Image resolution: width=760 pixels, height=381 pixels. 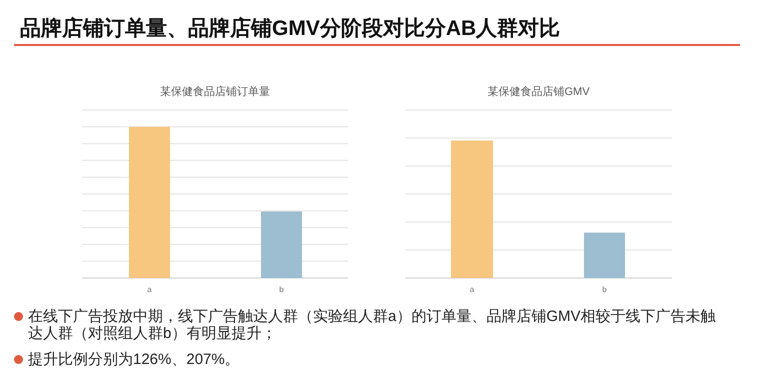 What do you see at coordinates (215, 91) in the screenshot?
I see `chart-title: 某保健食品店铺订单量` at bounding box center [215, 91].